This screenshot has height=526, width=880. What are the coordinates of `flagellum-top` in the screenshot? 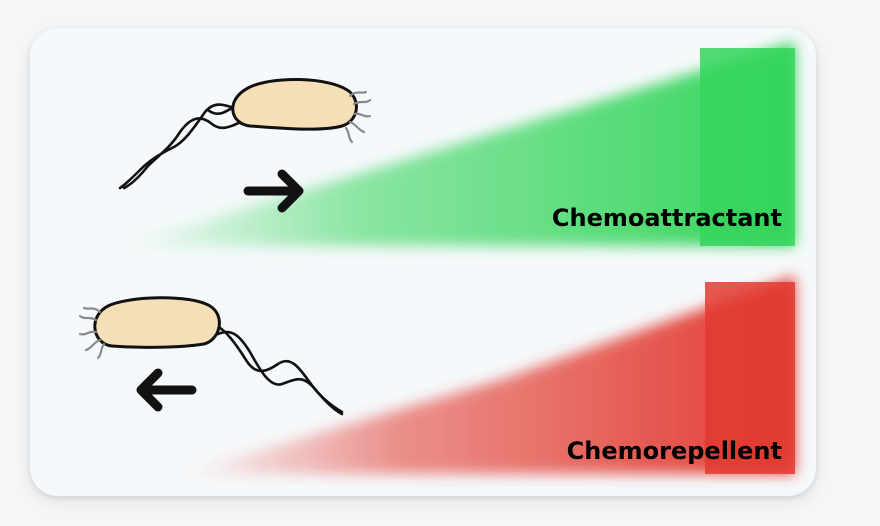 It's located at (182, 146).